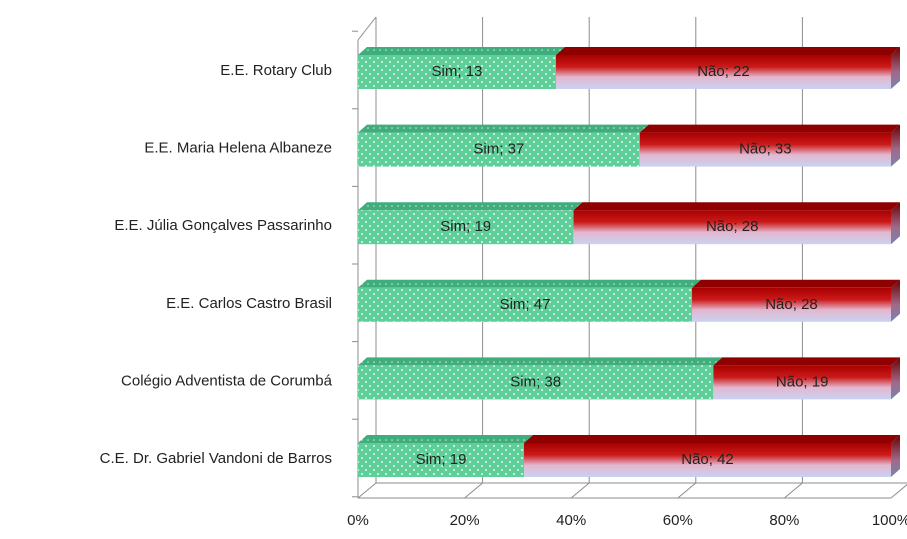 The image size is (907, 539). I want to click on category-label: E.E. Rotary Club, so click(276, 70).